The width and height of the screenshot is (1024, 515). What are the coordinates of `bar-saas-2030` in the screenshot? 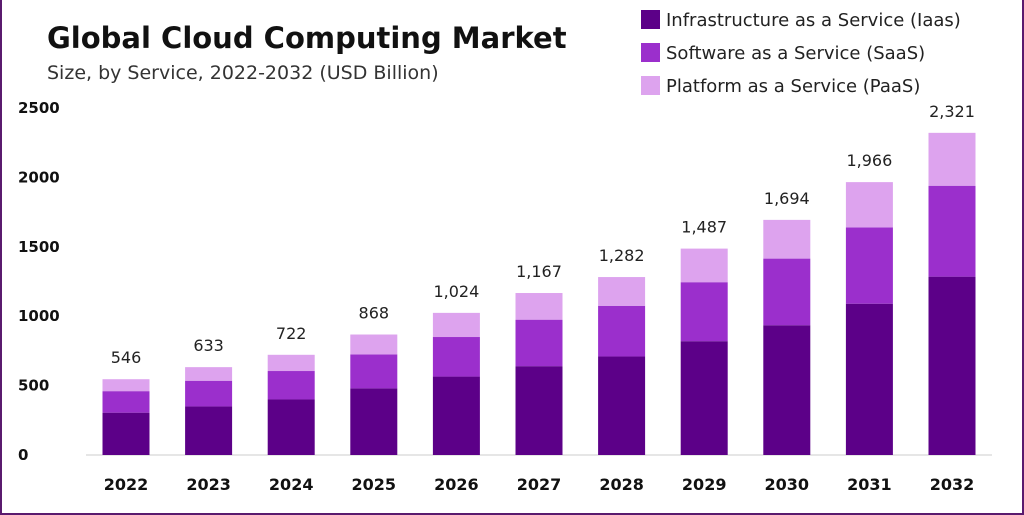 It's located at (787, 292).